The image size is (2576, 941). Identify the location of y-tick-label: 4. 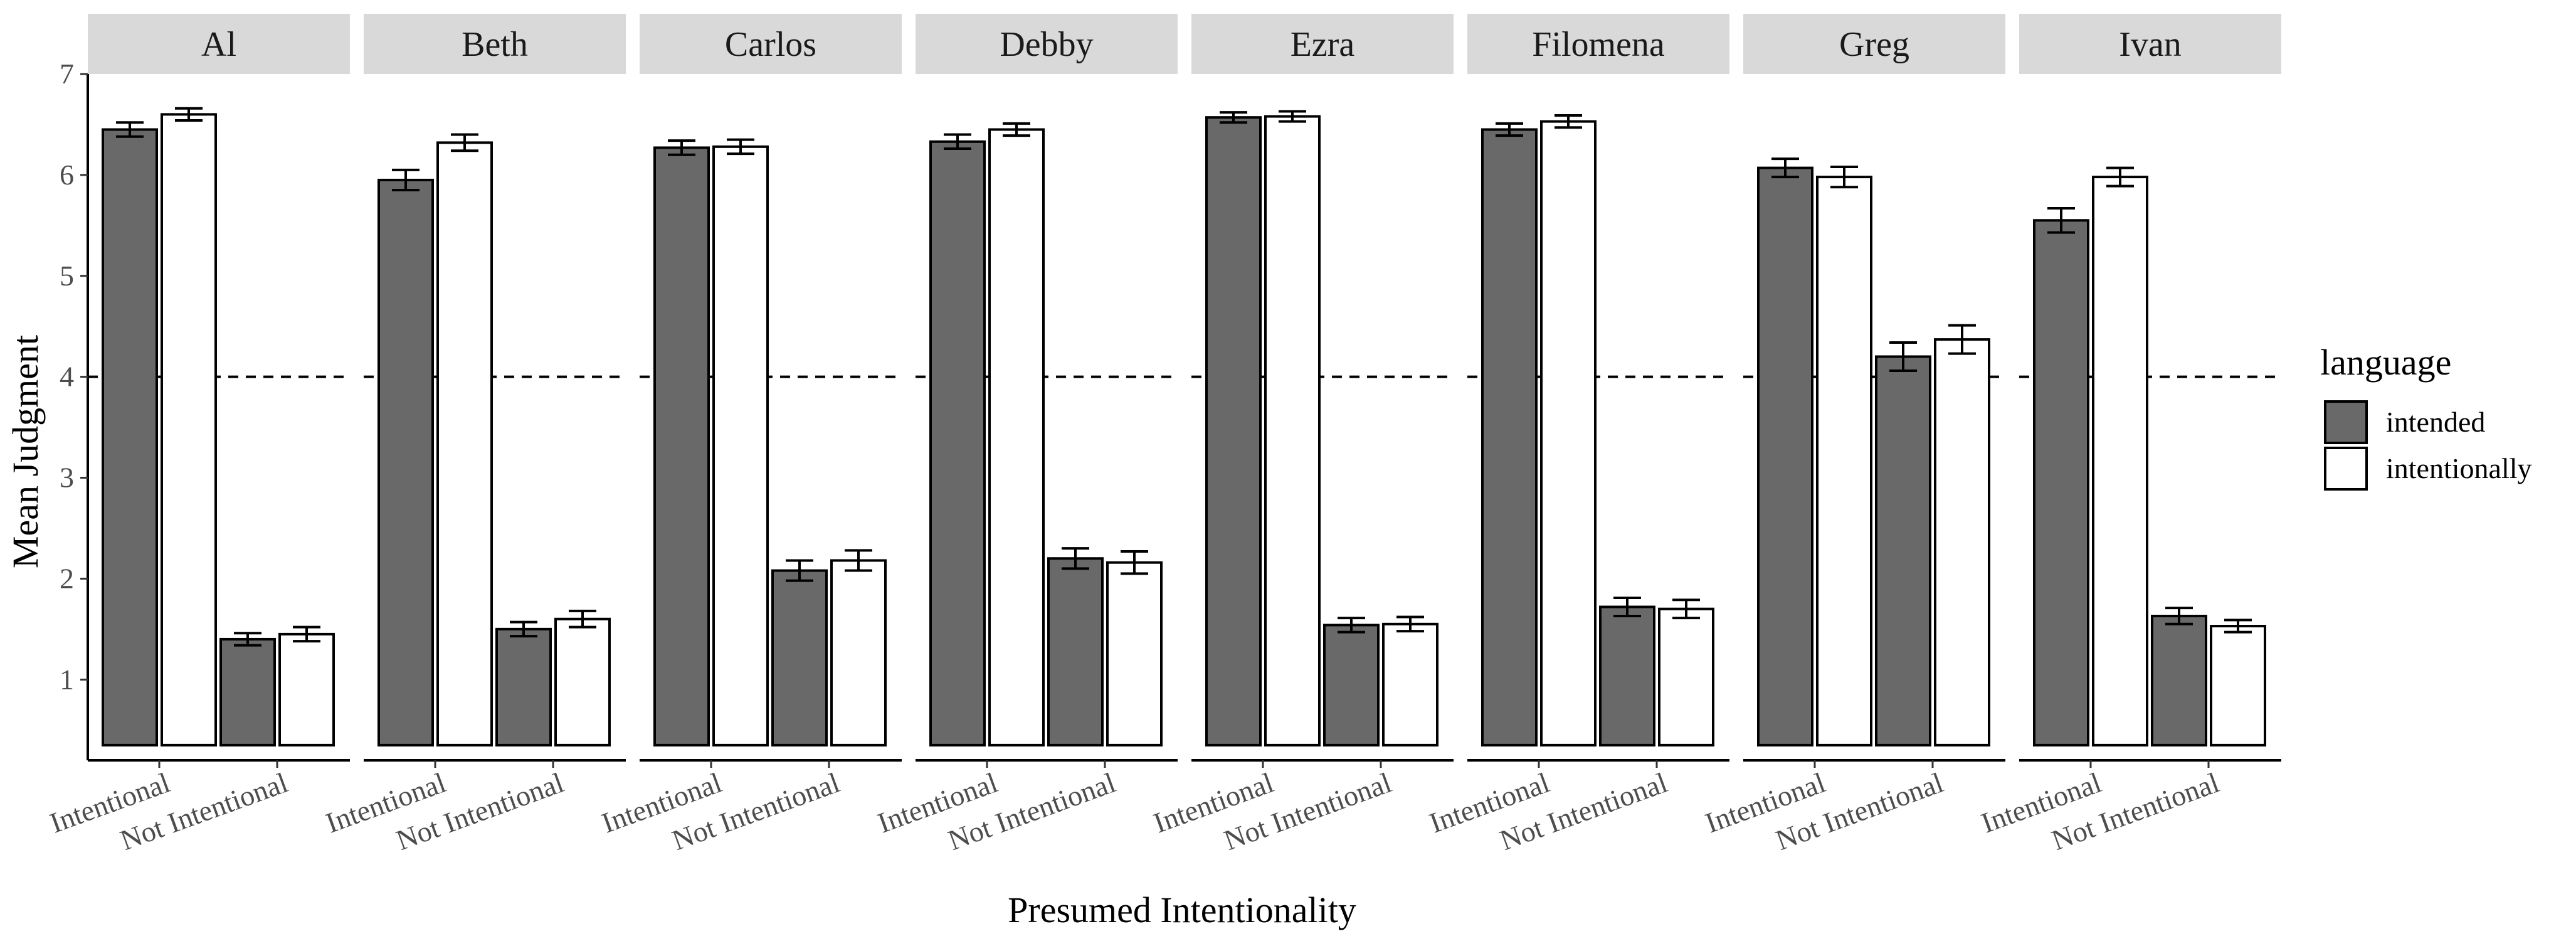
(67, 377).